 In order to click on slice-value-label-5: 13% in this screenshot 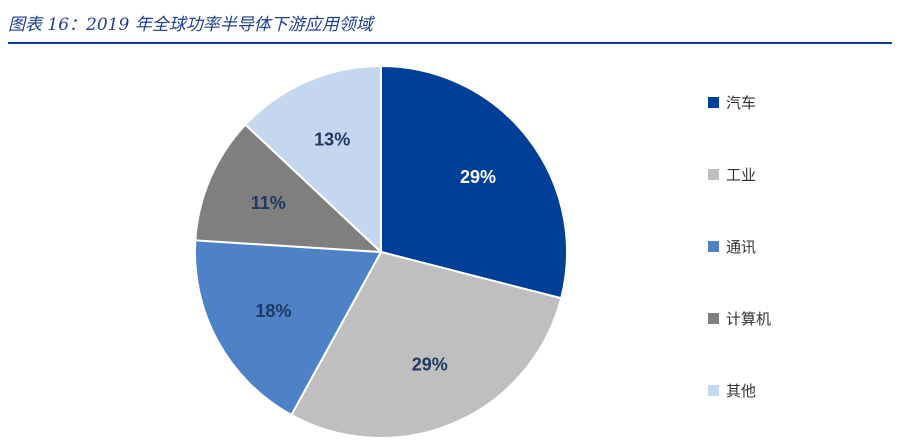, I will do `click(332, 139)`.